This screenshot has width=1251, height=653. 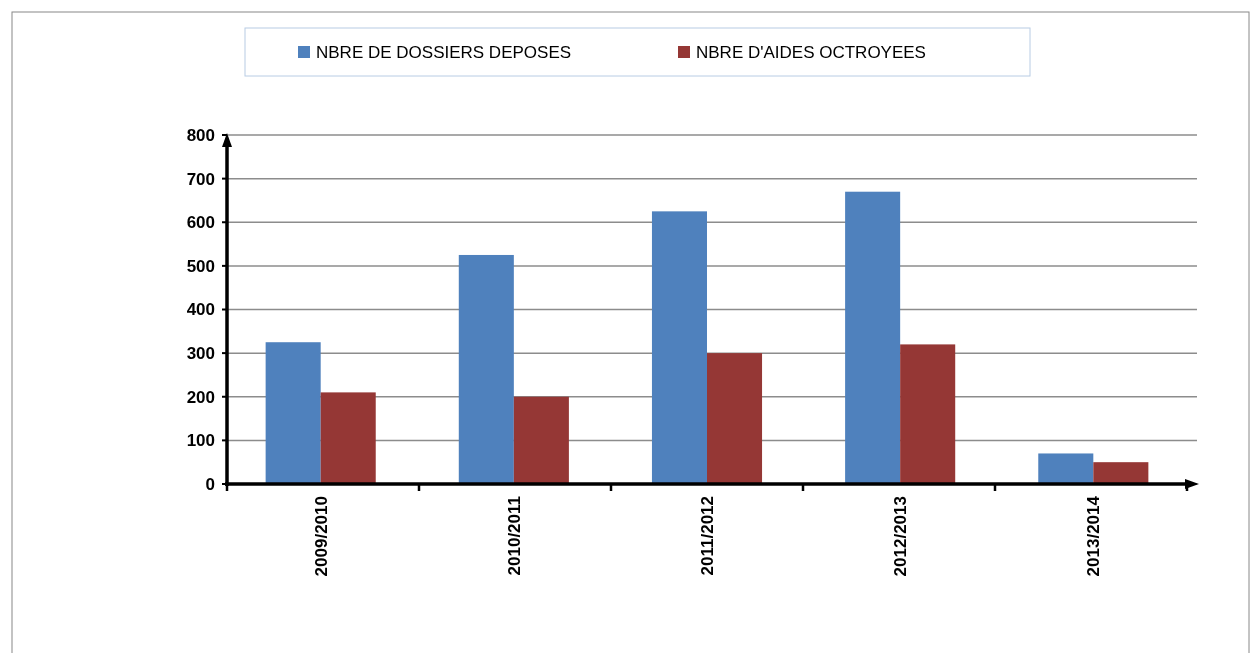 I want to click on x-tick-label: 2011/2012, so click(x=707, y=536).